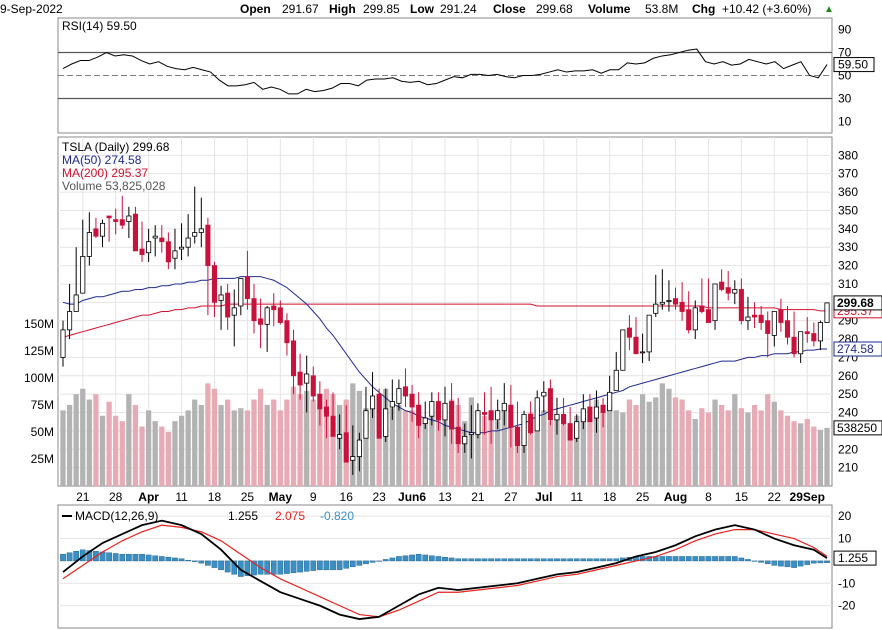 The image size is (882, 630). Describe the element at coordinates (854, 65) in the screenshot. I see `rsi-last-label-box: 59.50` at that location.